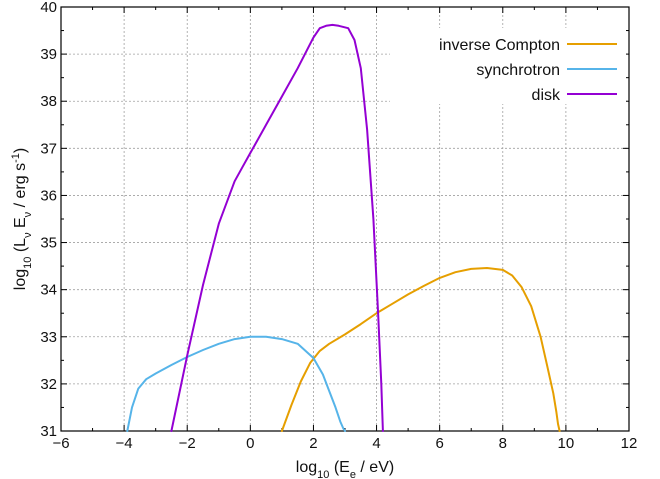 The width and height of the screenshot is (660, 479). What do you see at coordinates (48, 54) in the screenshot?
I see `y-tick-label: 39` at bounding box center [48, 54].